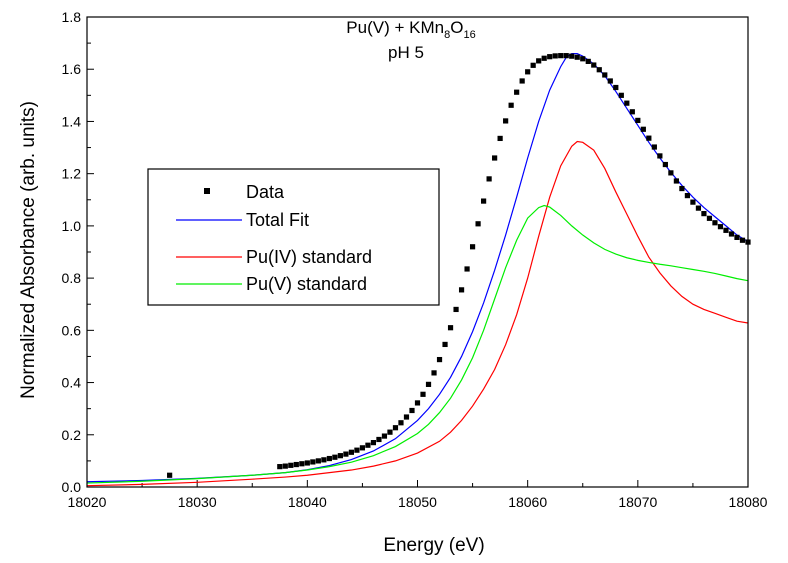 This screenshot has height=563, width=788. I want to click on x-tick-label: 18020, so click(87, 502).